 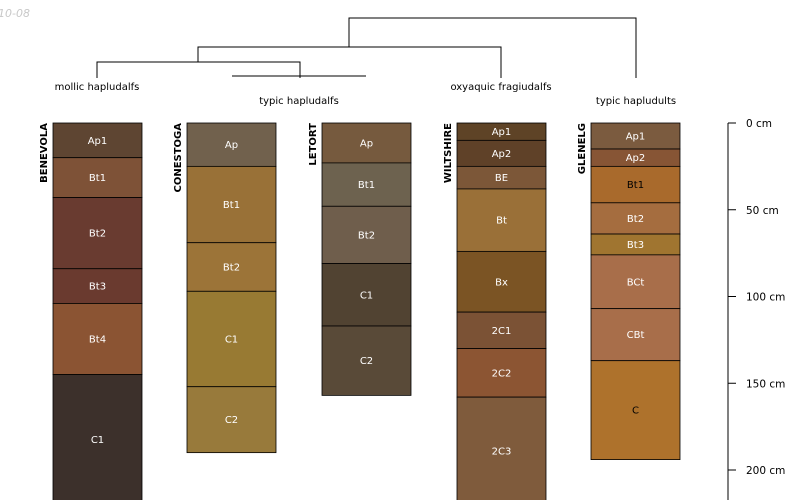 I want to click on profile-wiltshire: WILTSHIRE Ap1 Ap2 BE Bt Bx 2C1 2C2 2C3, so click(x=495, y=311).